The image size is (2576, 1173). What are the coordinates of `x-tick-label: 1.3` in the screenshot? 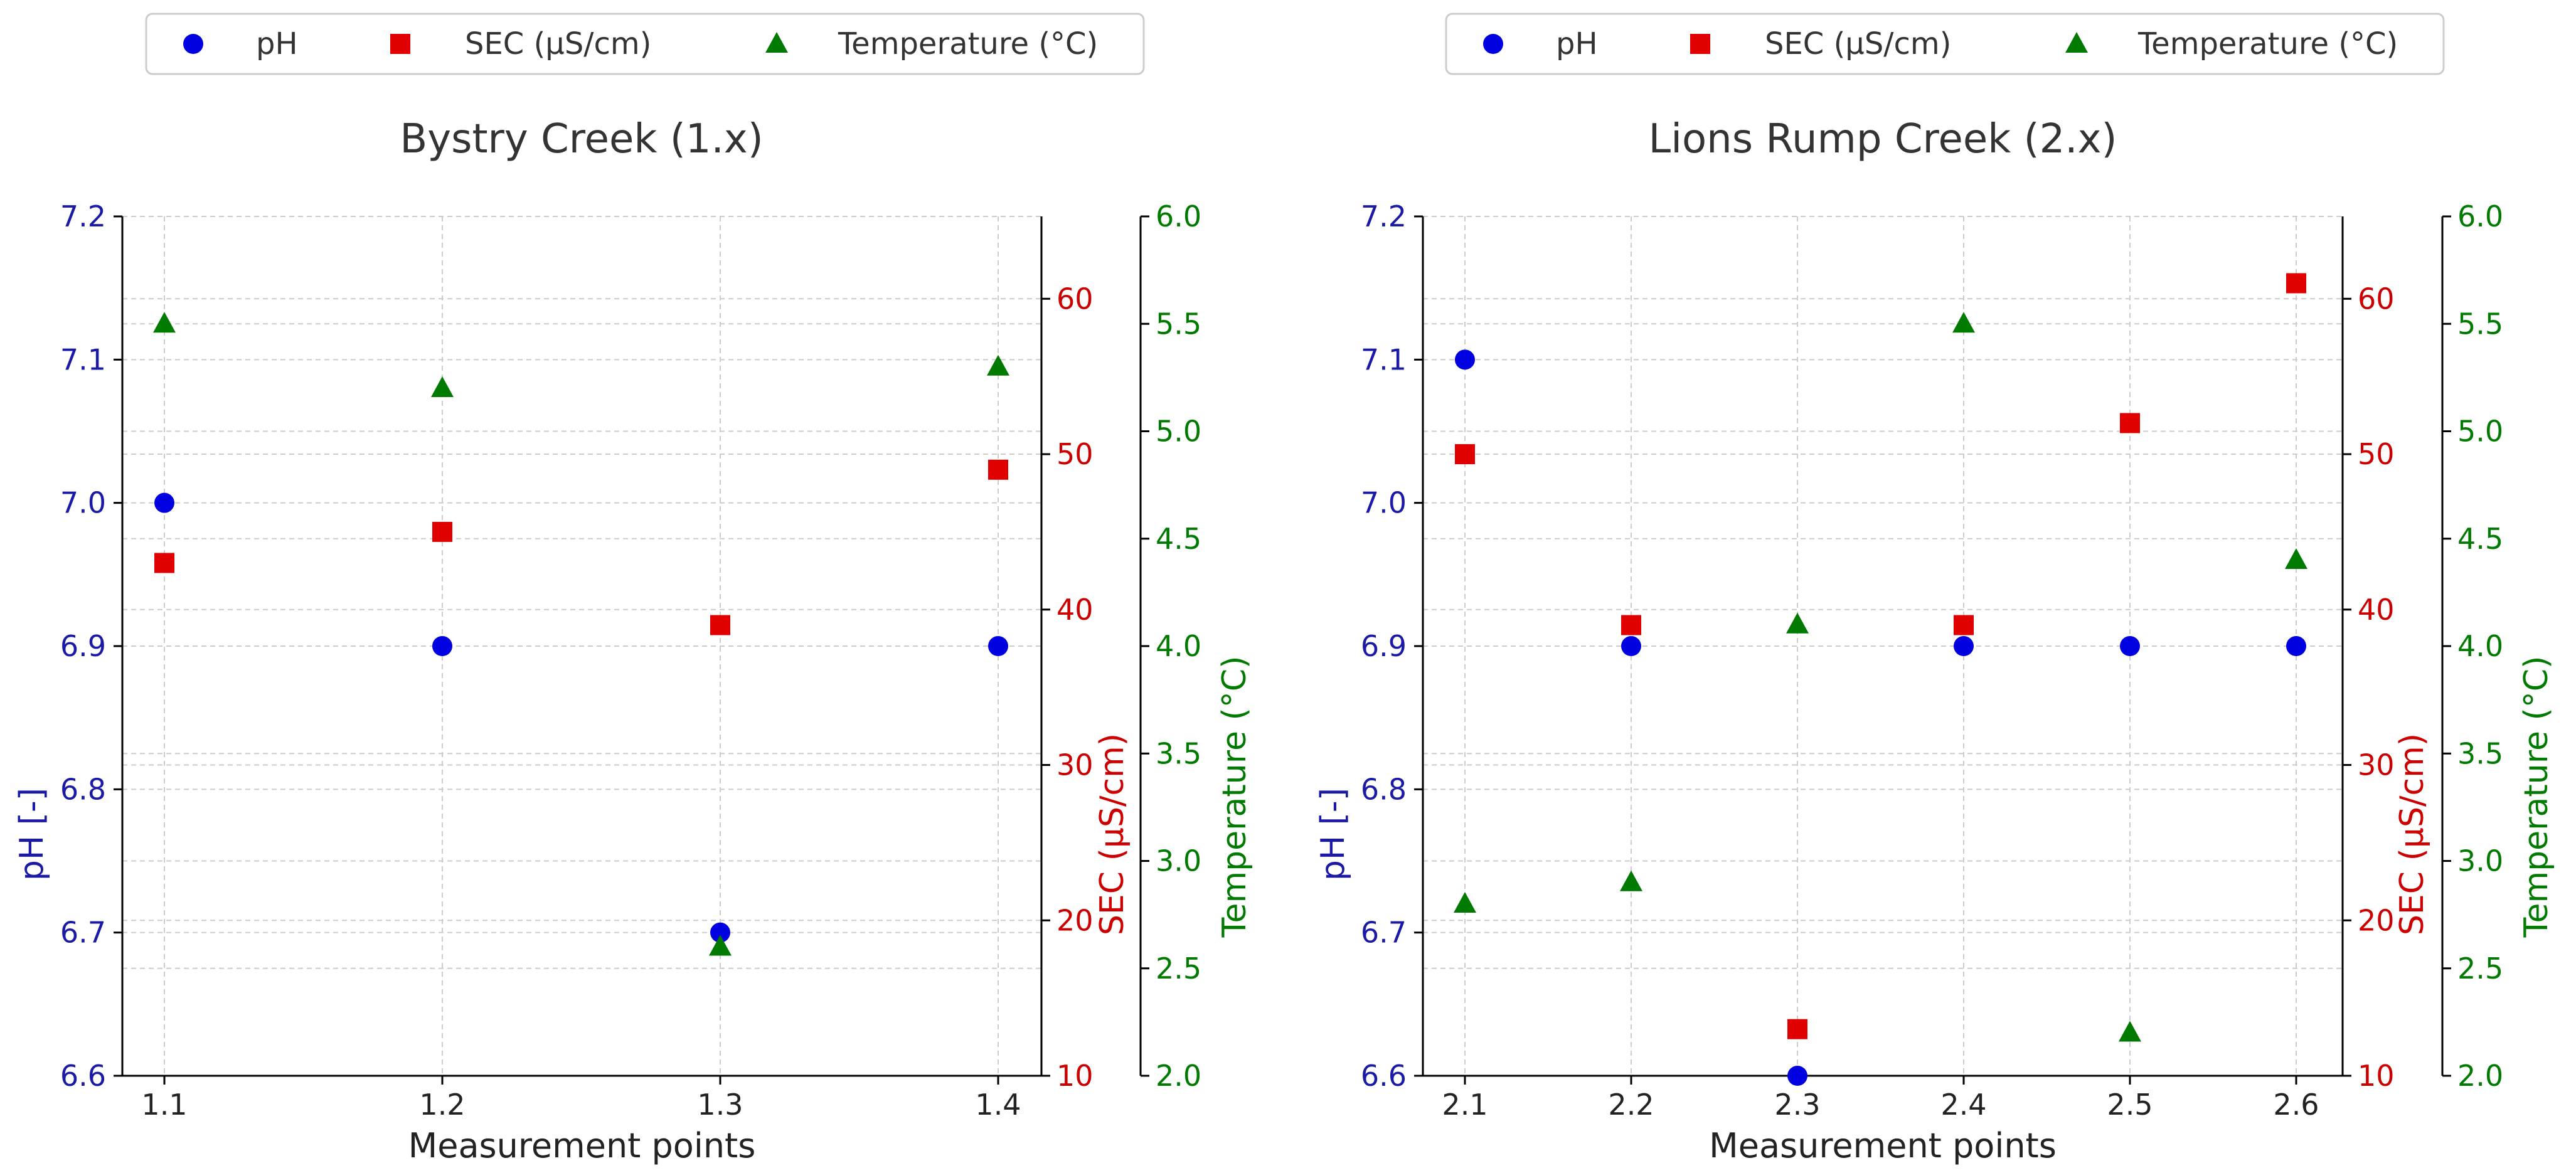 It's located at (720, 1105).